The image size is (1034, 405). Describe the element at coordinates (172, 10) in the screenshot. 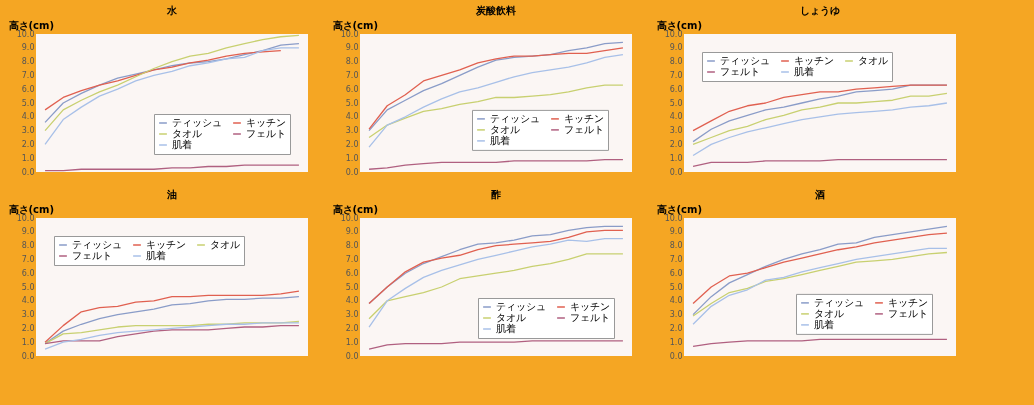

I see `chart-title: 水` at that location.